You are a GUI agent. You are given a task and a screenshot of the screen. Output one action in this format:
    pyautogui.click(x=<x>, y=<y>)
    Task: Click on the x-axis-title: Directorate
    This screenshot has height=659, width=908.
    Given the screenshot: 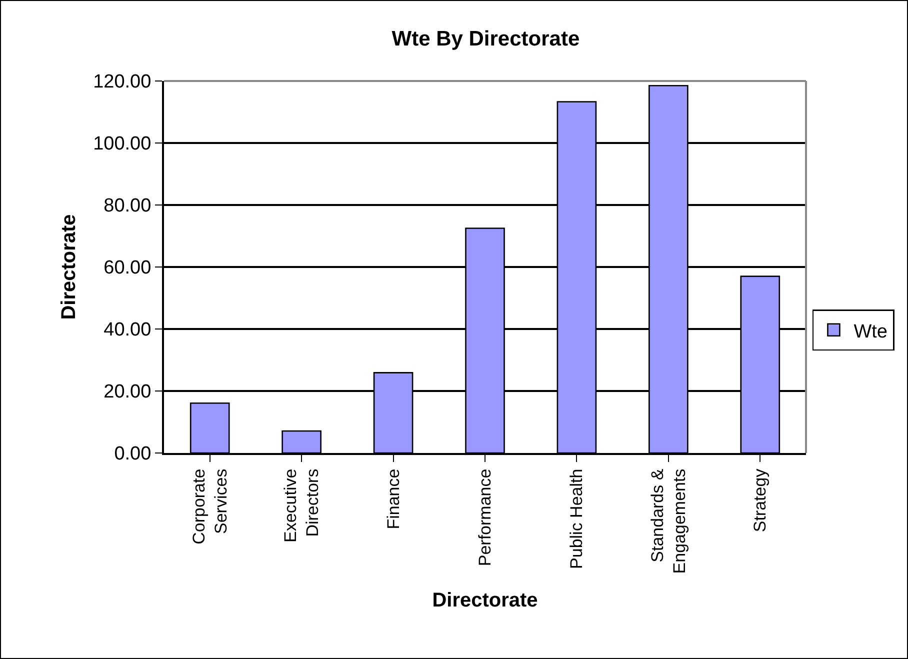 What is the action you would take?
    pyautogui.click(x=485, y=601)
    